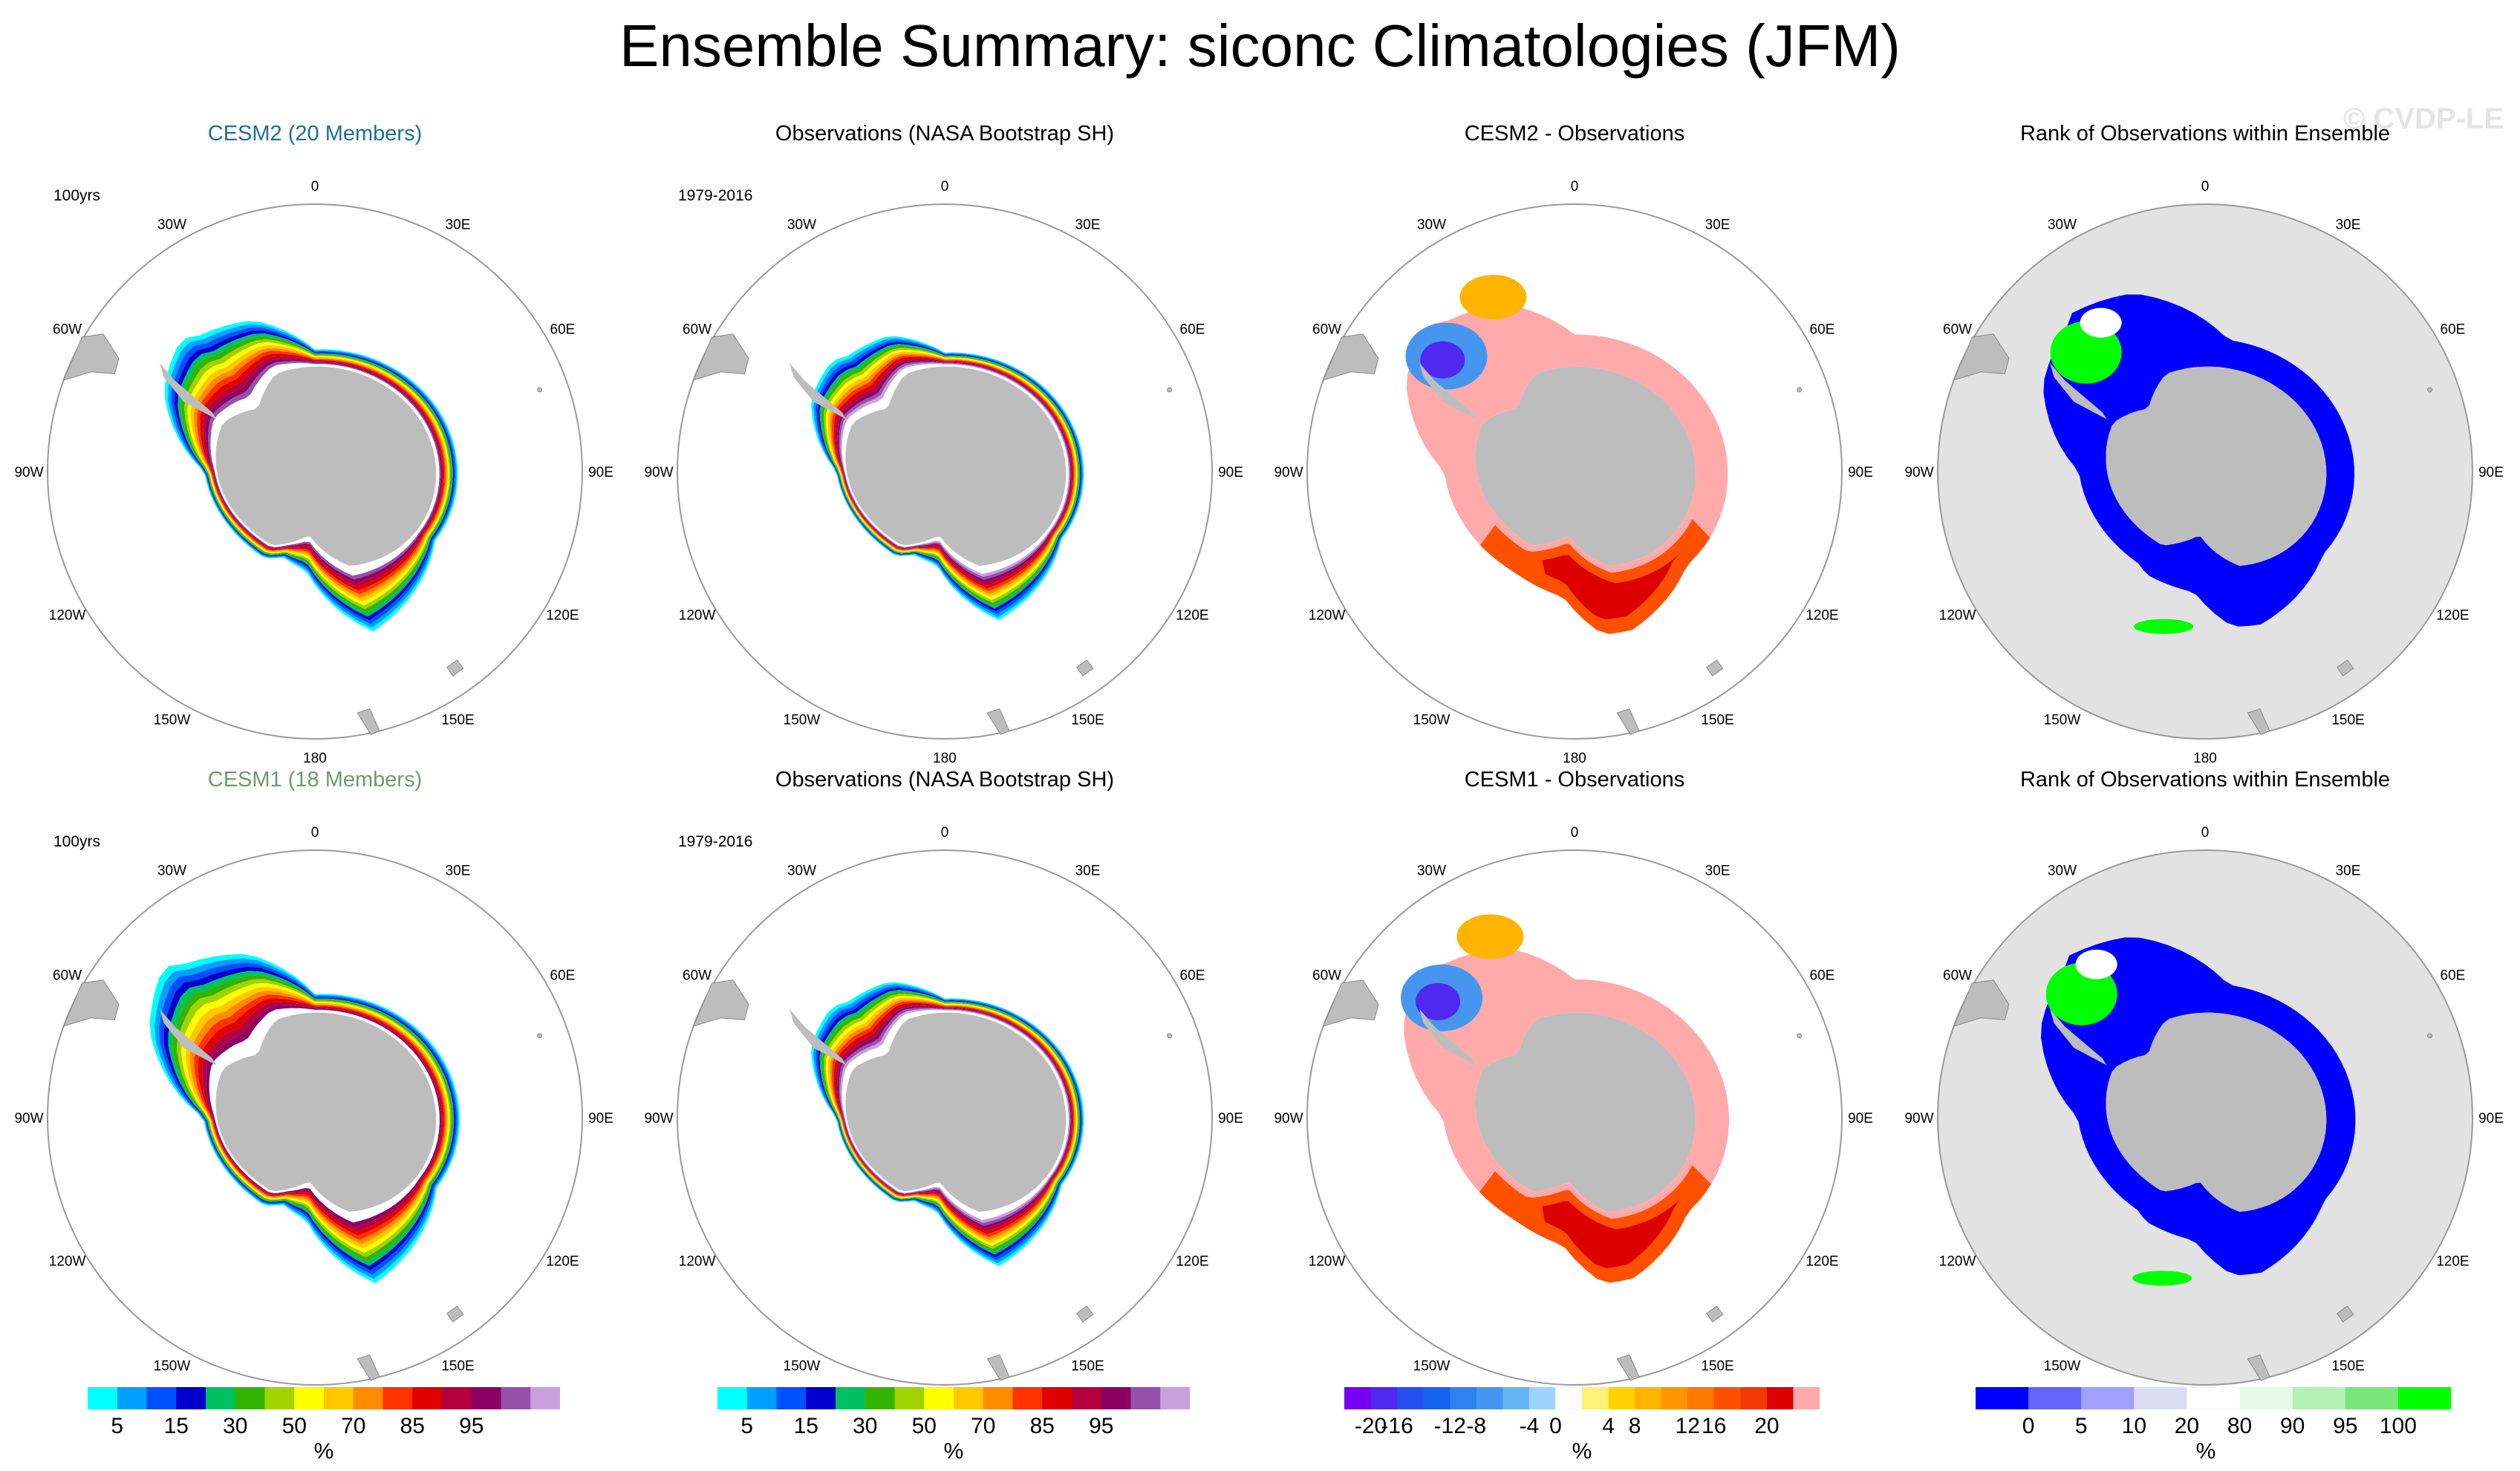 Image resolution: width=2520 pixels, height=1471 pixels. I want to click on cb-diff: -20 -16 -12 -8 -4 0 4 8 12 16 20%, so click(1582, 1425).